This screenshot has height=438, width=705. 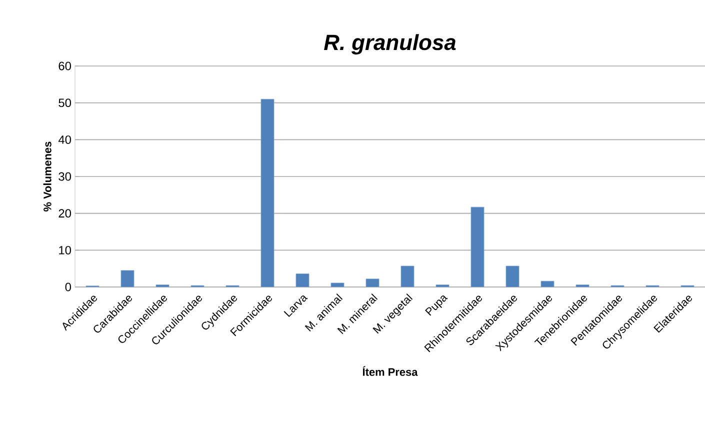 I want to click on y-tick-label: 10, so click(x=65, y=250).